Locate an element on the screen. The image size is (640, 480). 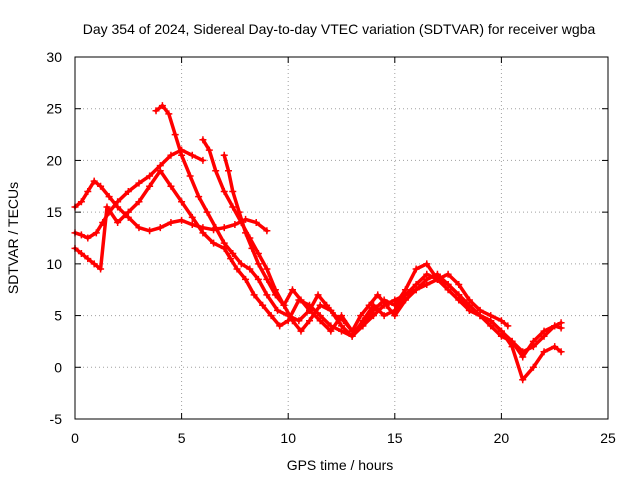
x-tick-label: 5 is located at coordinates (182, 438).